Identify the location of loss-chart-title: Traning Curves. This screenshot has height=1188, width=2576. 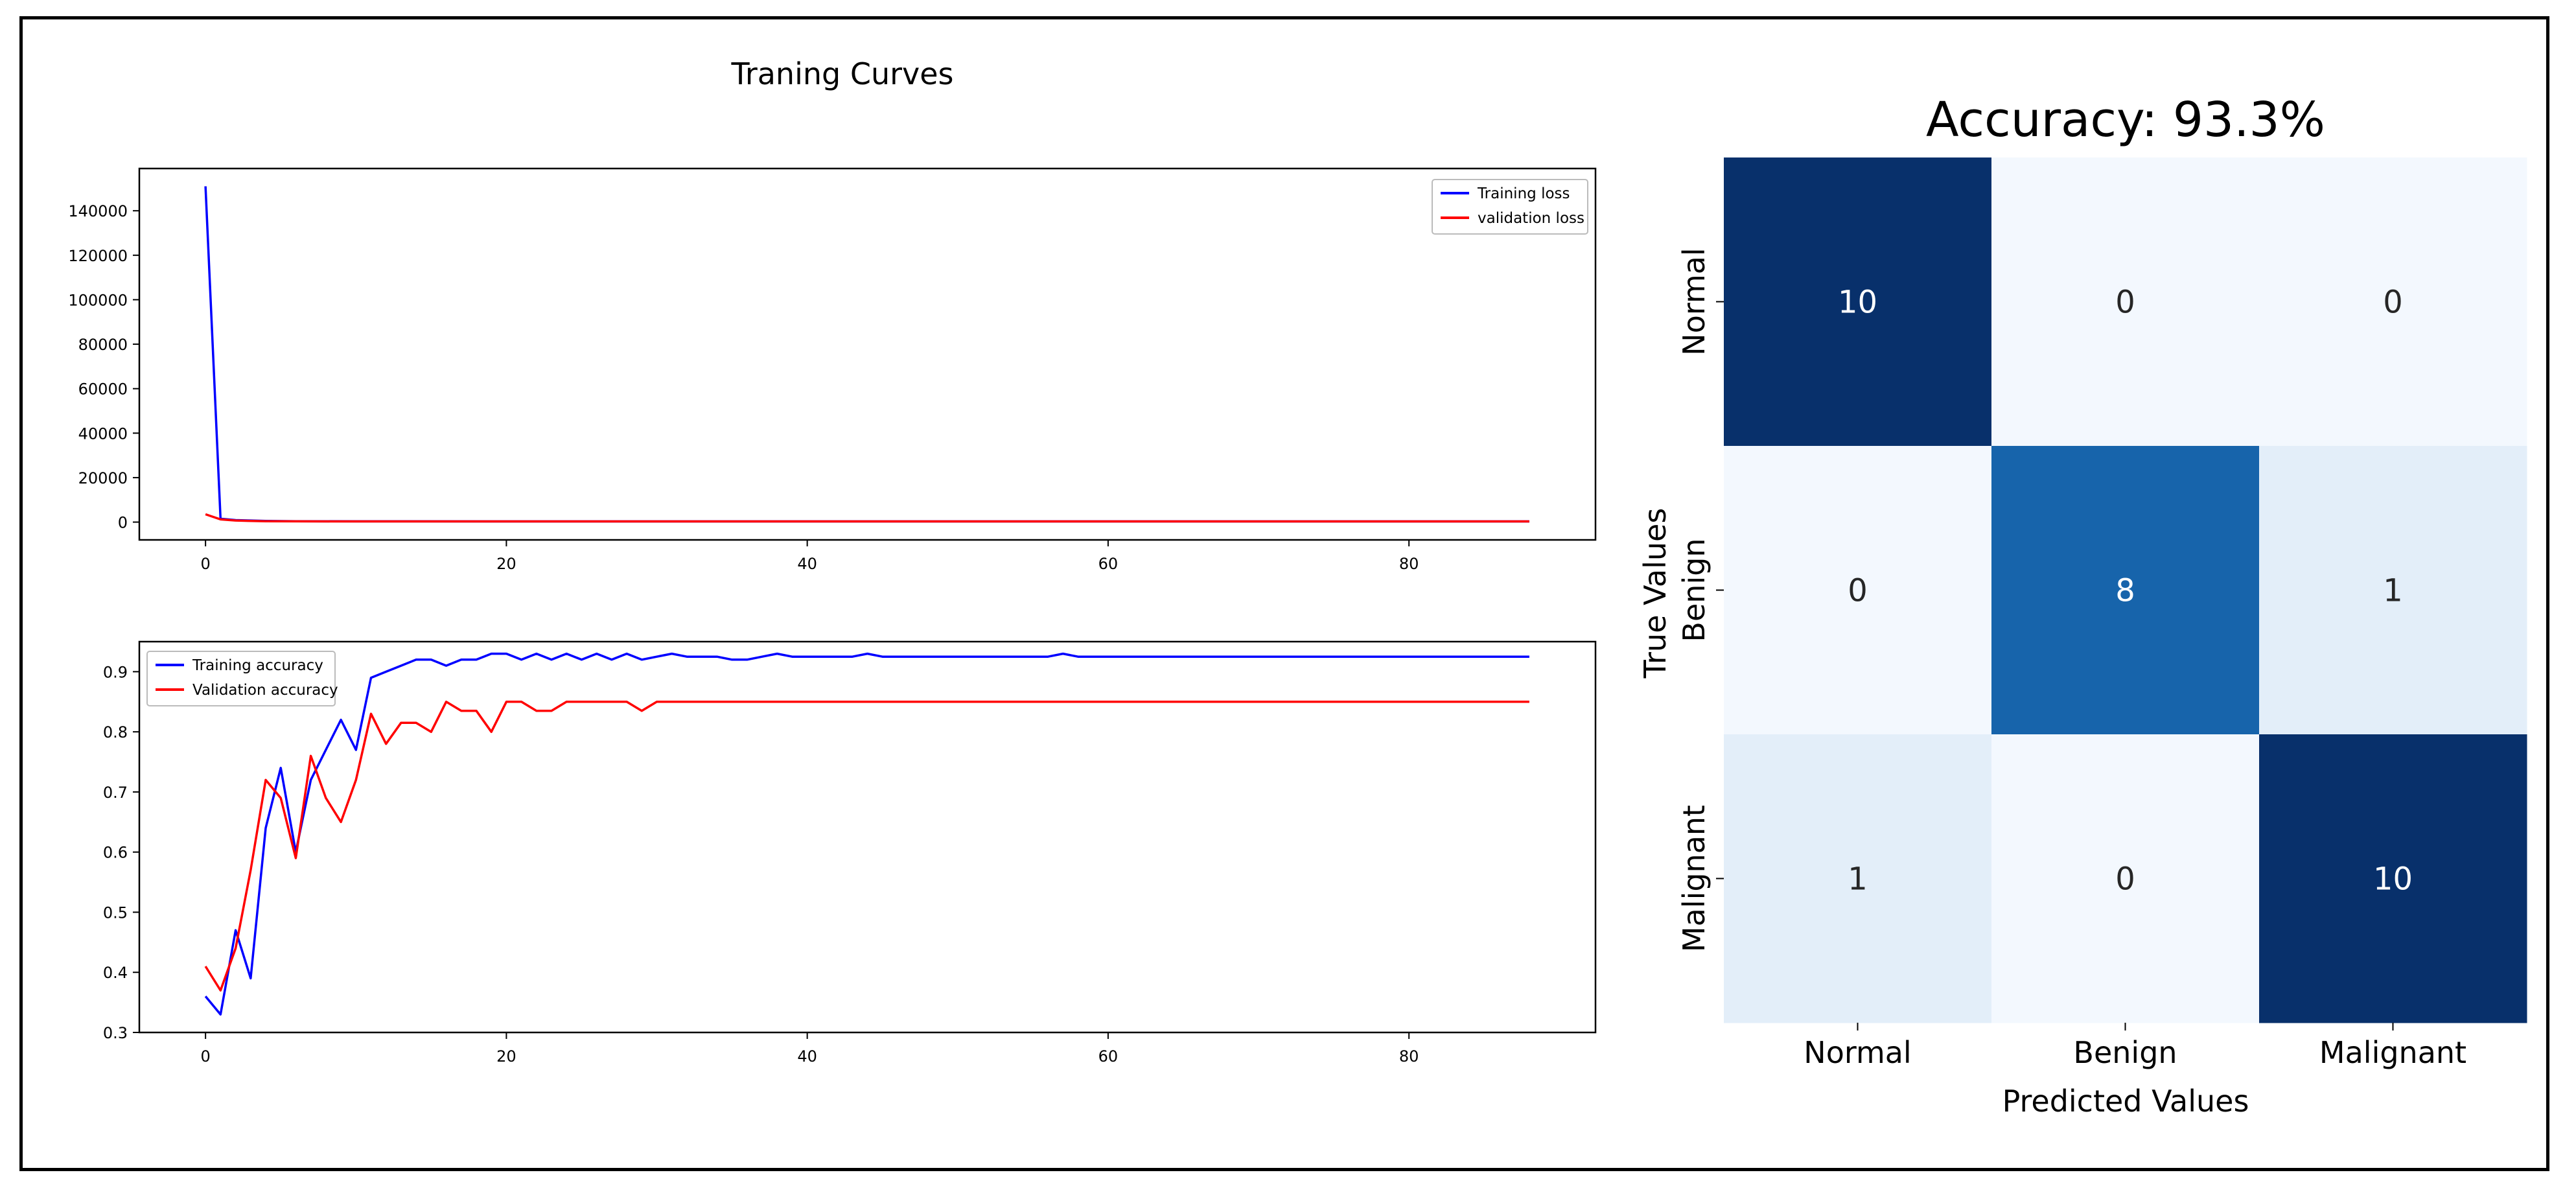
(842, 73).